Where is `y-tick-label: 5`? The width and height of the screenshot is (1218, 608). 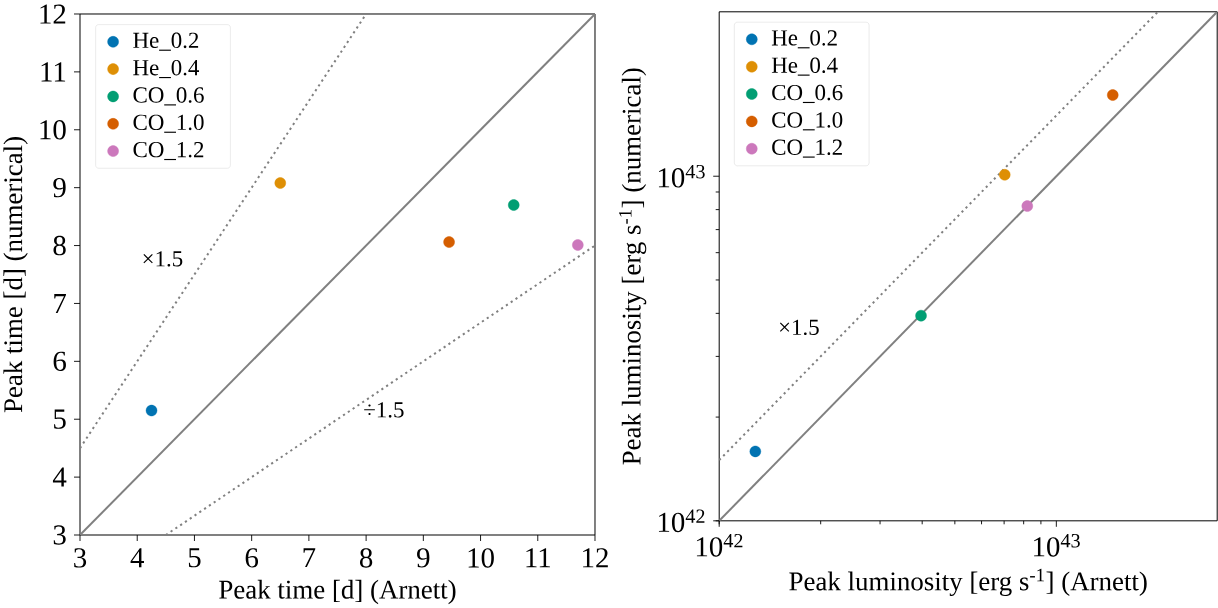 y-tick-label: 5 is located at coordinates (60, 419).